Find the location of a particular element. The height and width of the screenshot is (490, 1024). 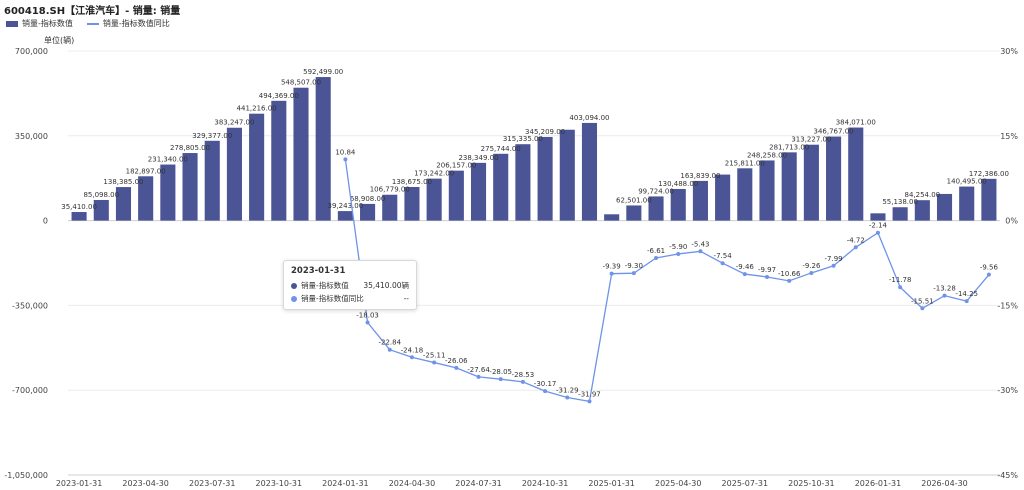

y-axis-unit-label: 单位(辆) is located at coordinates (59, 40).